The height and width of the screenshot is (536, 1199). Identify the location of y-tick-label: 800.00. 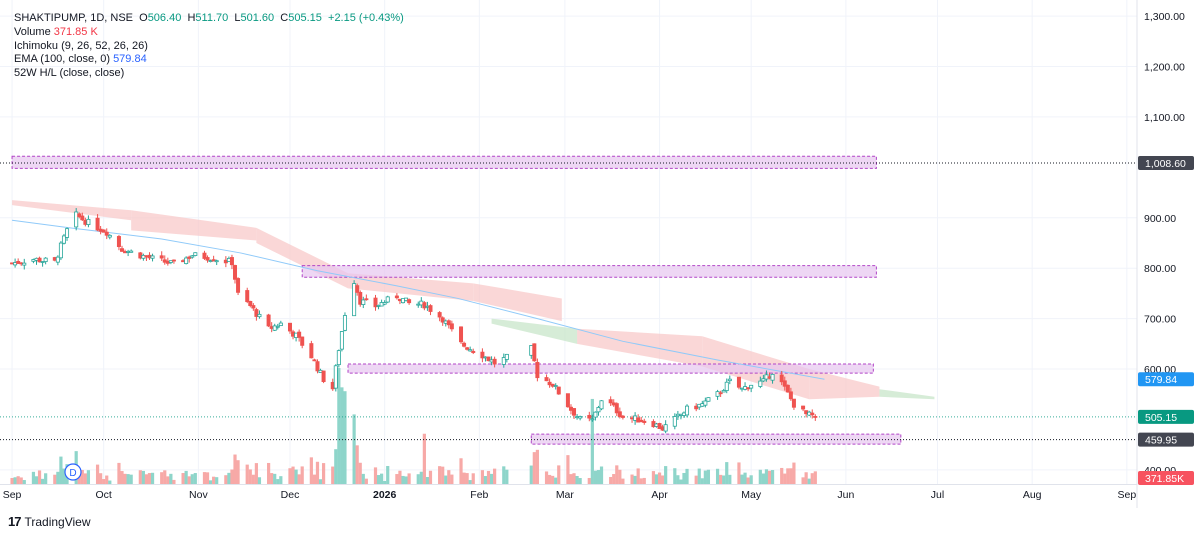
(1160, 269).